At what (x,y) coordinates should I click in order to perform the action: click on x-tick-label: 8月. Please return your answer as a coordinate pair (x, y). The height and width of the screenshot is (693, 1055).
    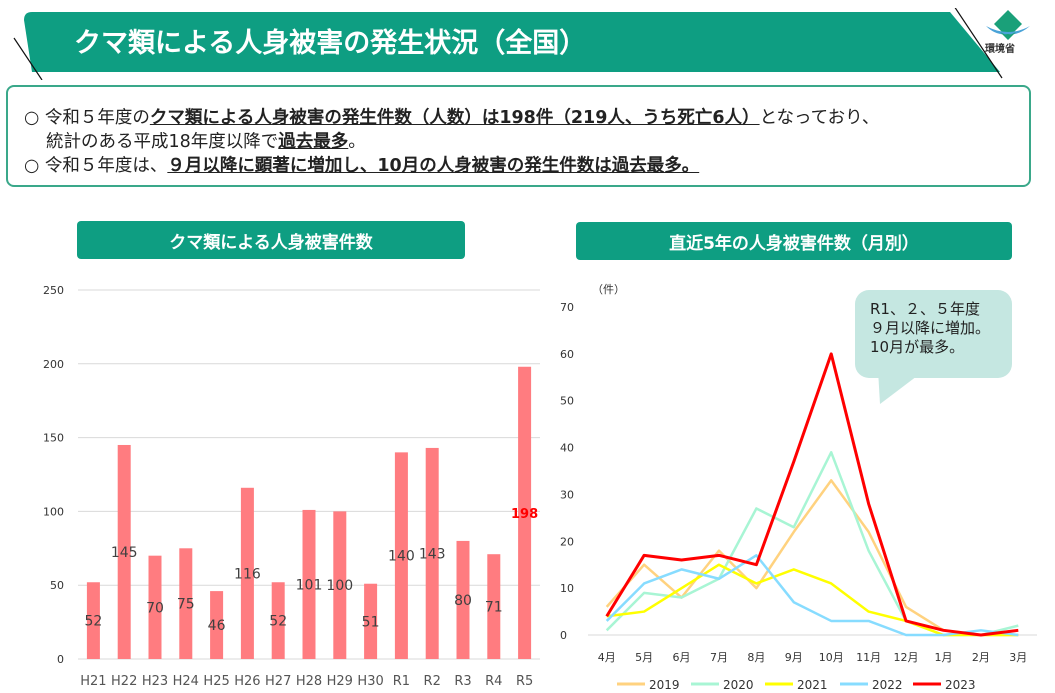
    Looking at the image, I should click on (756, 657).